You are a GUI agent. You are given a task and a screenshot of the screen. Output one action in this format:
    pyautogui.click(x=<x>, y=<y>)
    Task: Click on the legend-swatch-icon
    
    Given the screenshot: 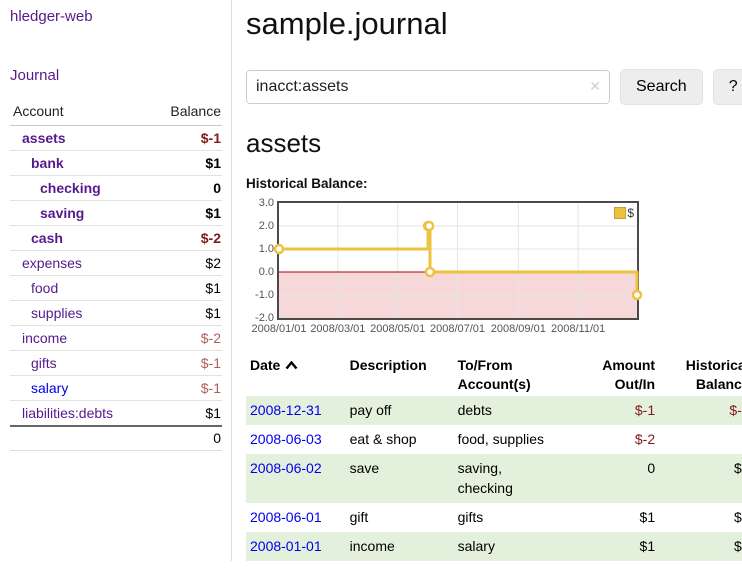 What is the action you would take?
    pyautogui.click(x=620, y=213)
    